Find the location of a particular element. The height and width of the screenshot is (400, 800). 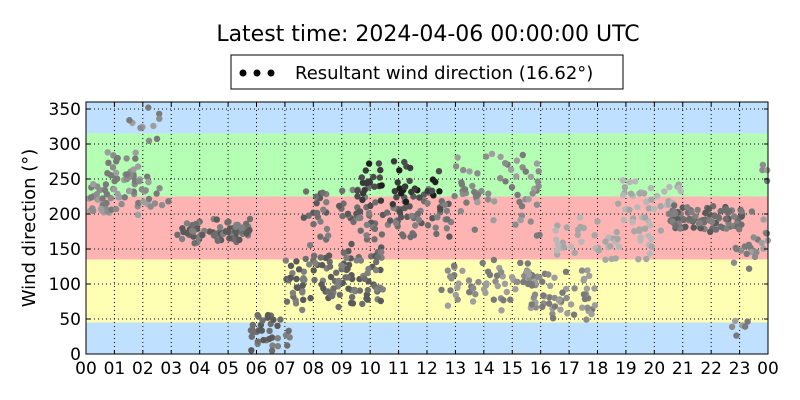

y-tick-labels: 0 50 100 150 200 250 300 350 is located at coordinates (65, 232).